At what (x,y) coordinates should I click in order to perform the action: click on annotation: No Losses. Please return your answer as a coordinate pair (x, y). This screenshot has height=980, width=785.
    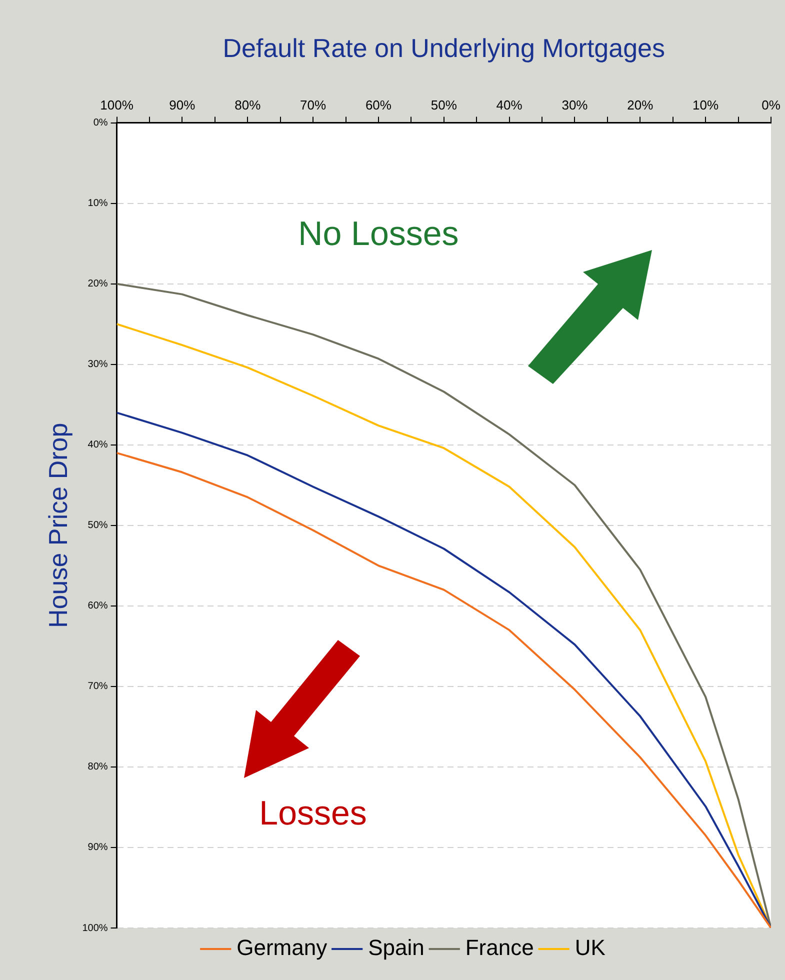
    Looking at the image, I should click on (378, 233).